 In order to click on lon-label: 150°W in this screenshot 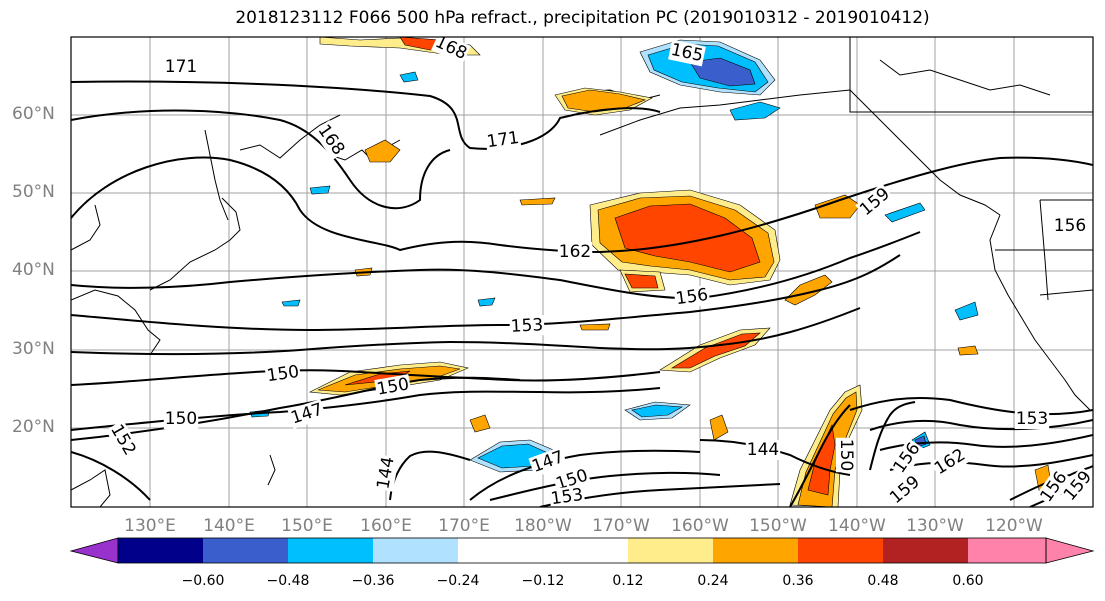, I will do `click(778, 526)`.